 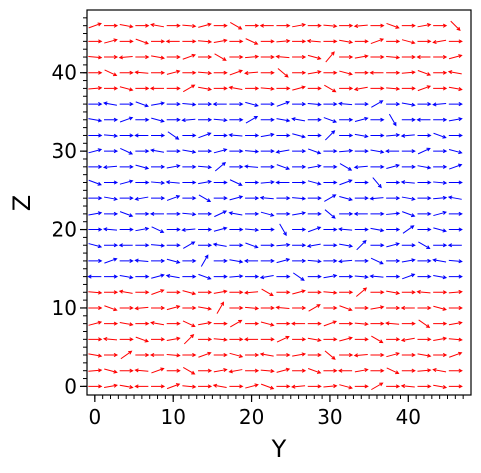 What do you see at coordinates (251, 417) in the screenshot?
I see `x-tick-label: 20` at bounding box center [251, 417].